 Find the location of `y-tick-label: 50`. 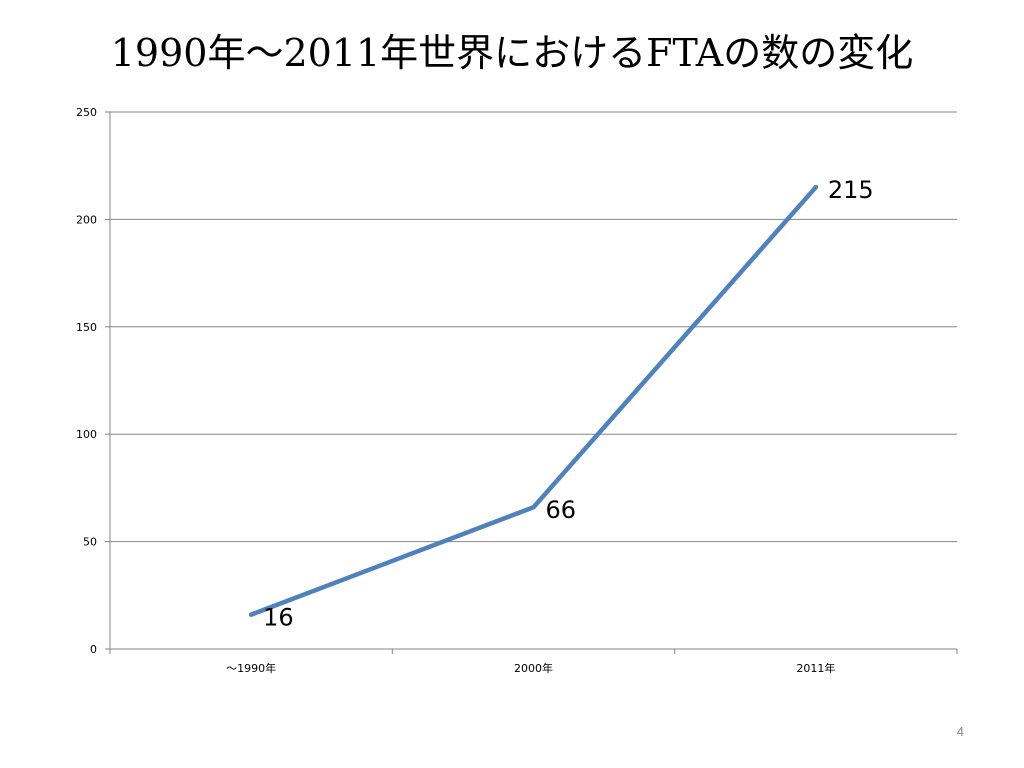

y-tick-label: 50 is located at coordinates (90, 542).